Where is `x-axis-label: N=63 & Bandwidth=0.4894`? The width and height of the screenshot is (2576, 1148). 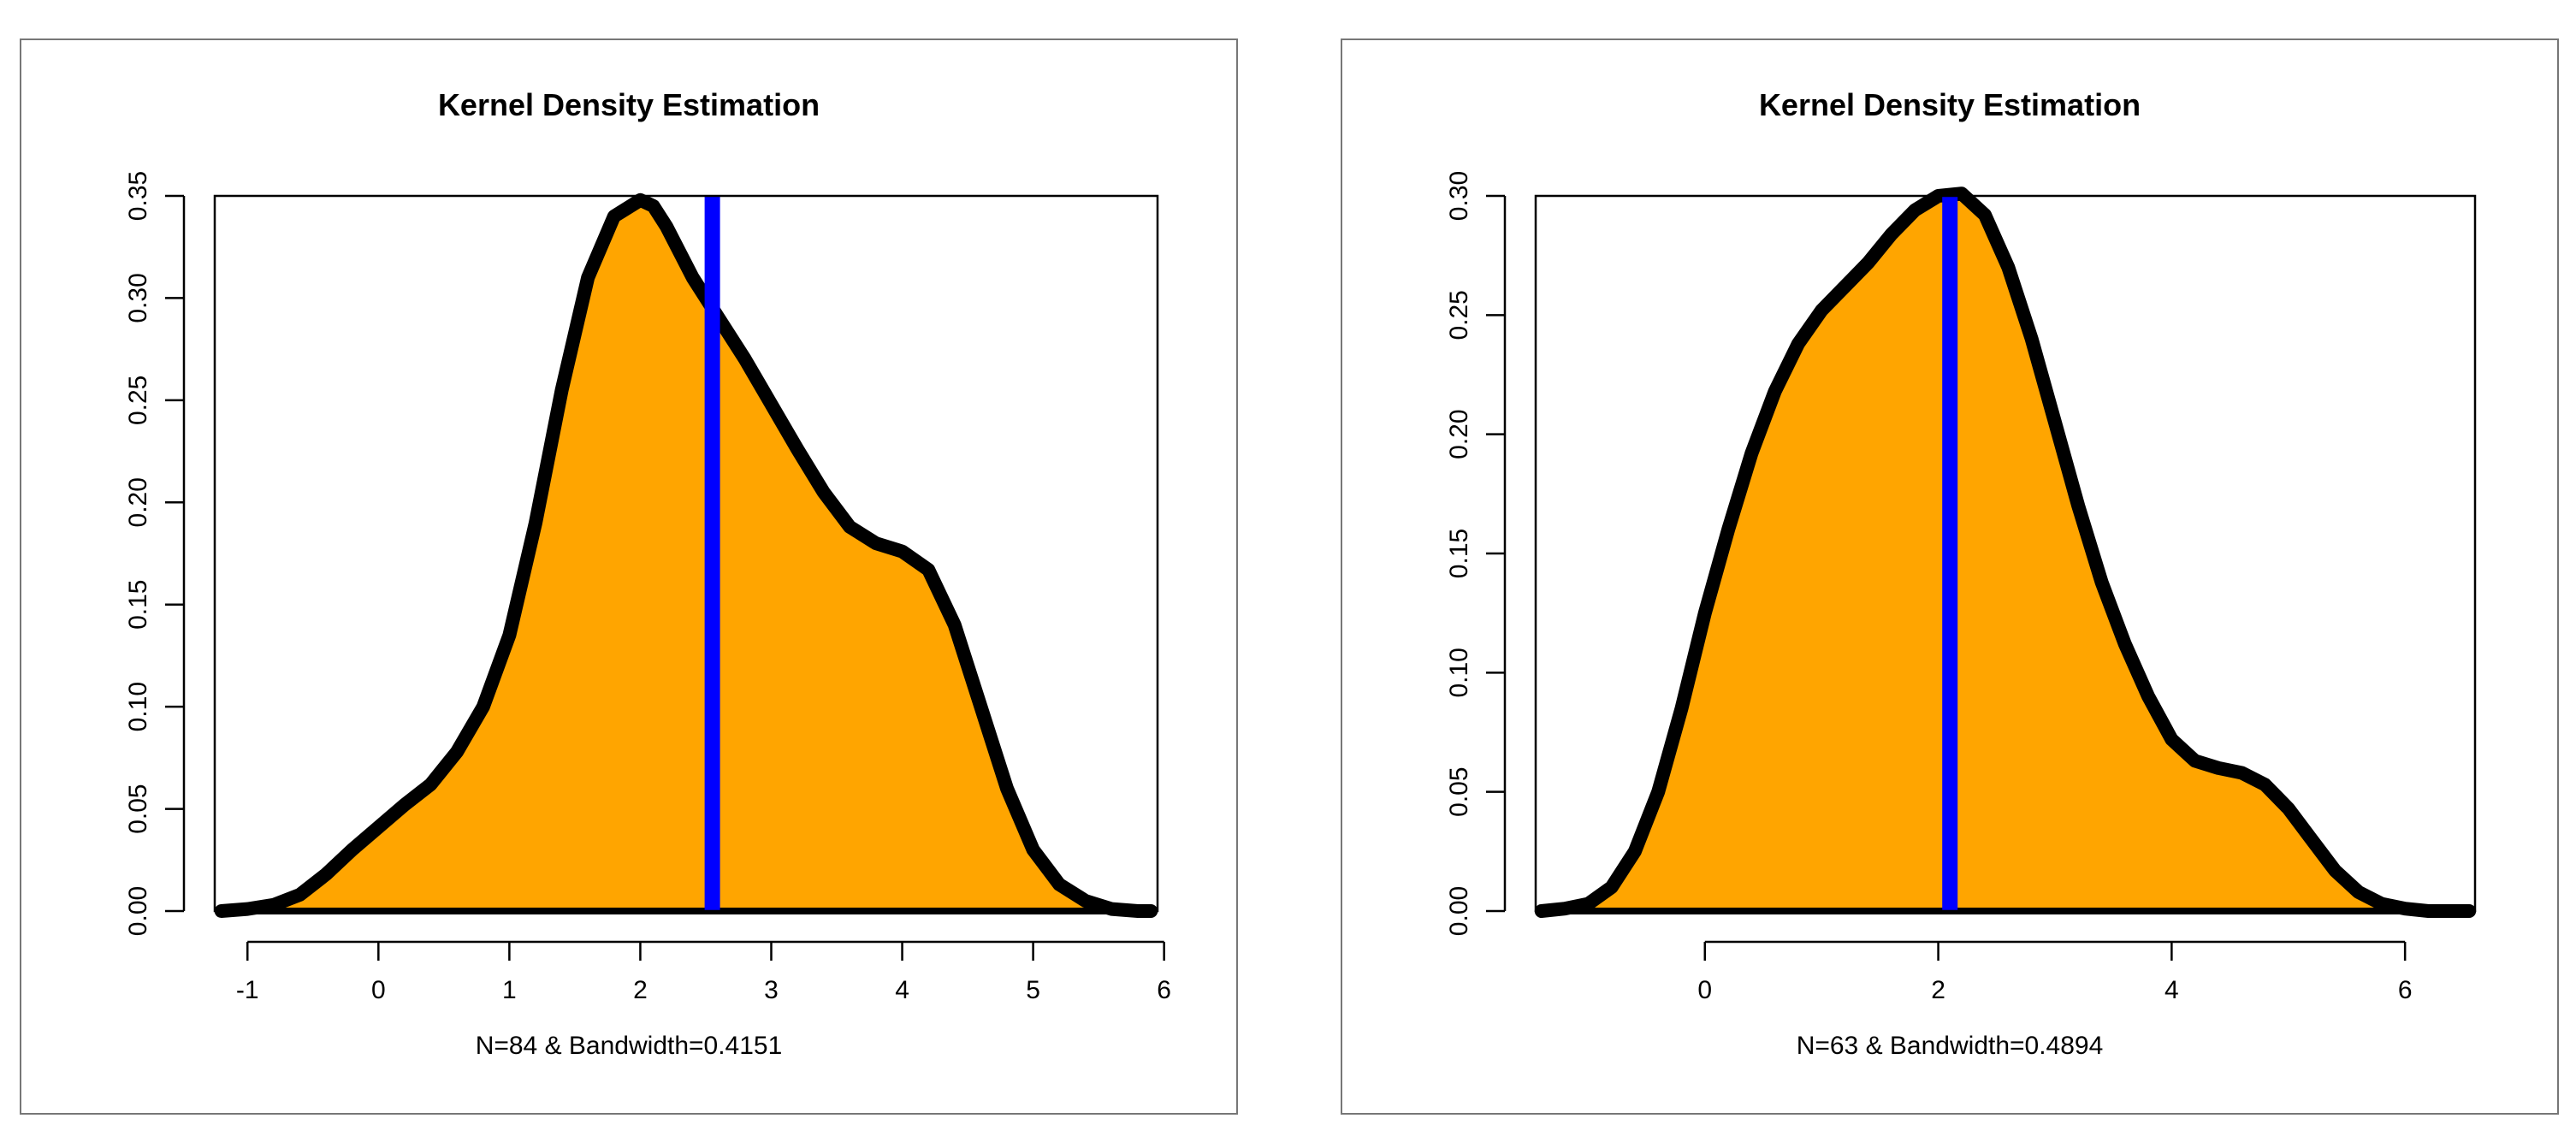
x-axis-label: N=63 & Bandwidth=0.4894 is located at coordinates (1950, 1046).